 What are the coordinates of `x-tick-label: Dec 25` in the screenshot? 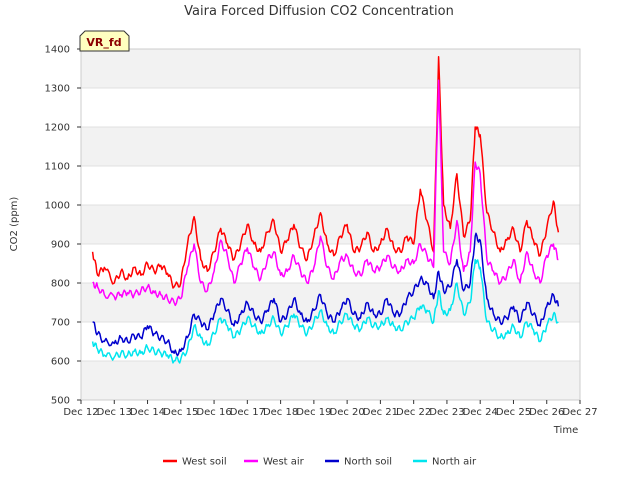 It's located at (513, 412).